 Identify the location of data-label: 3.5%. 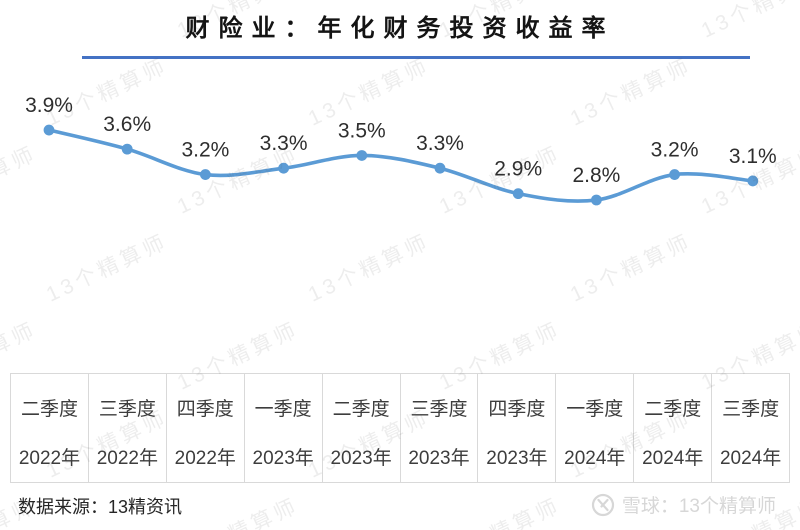
(362, 130).